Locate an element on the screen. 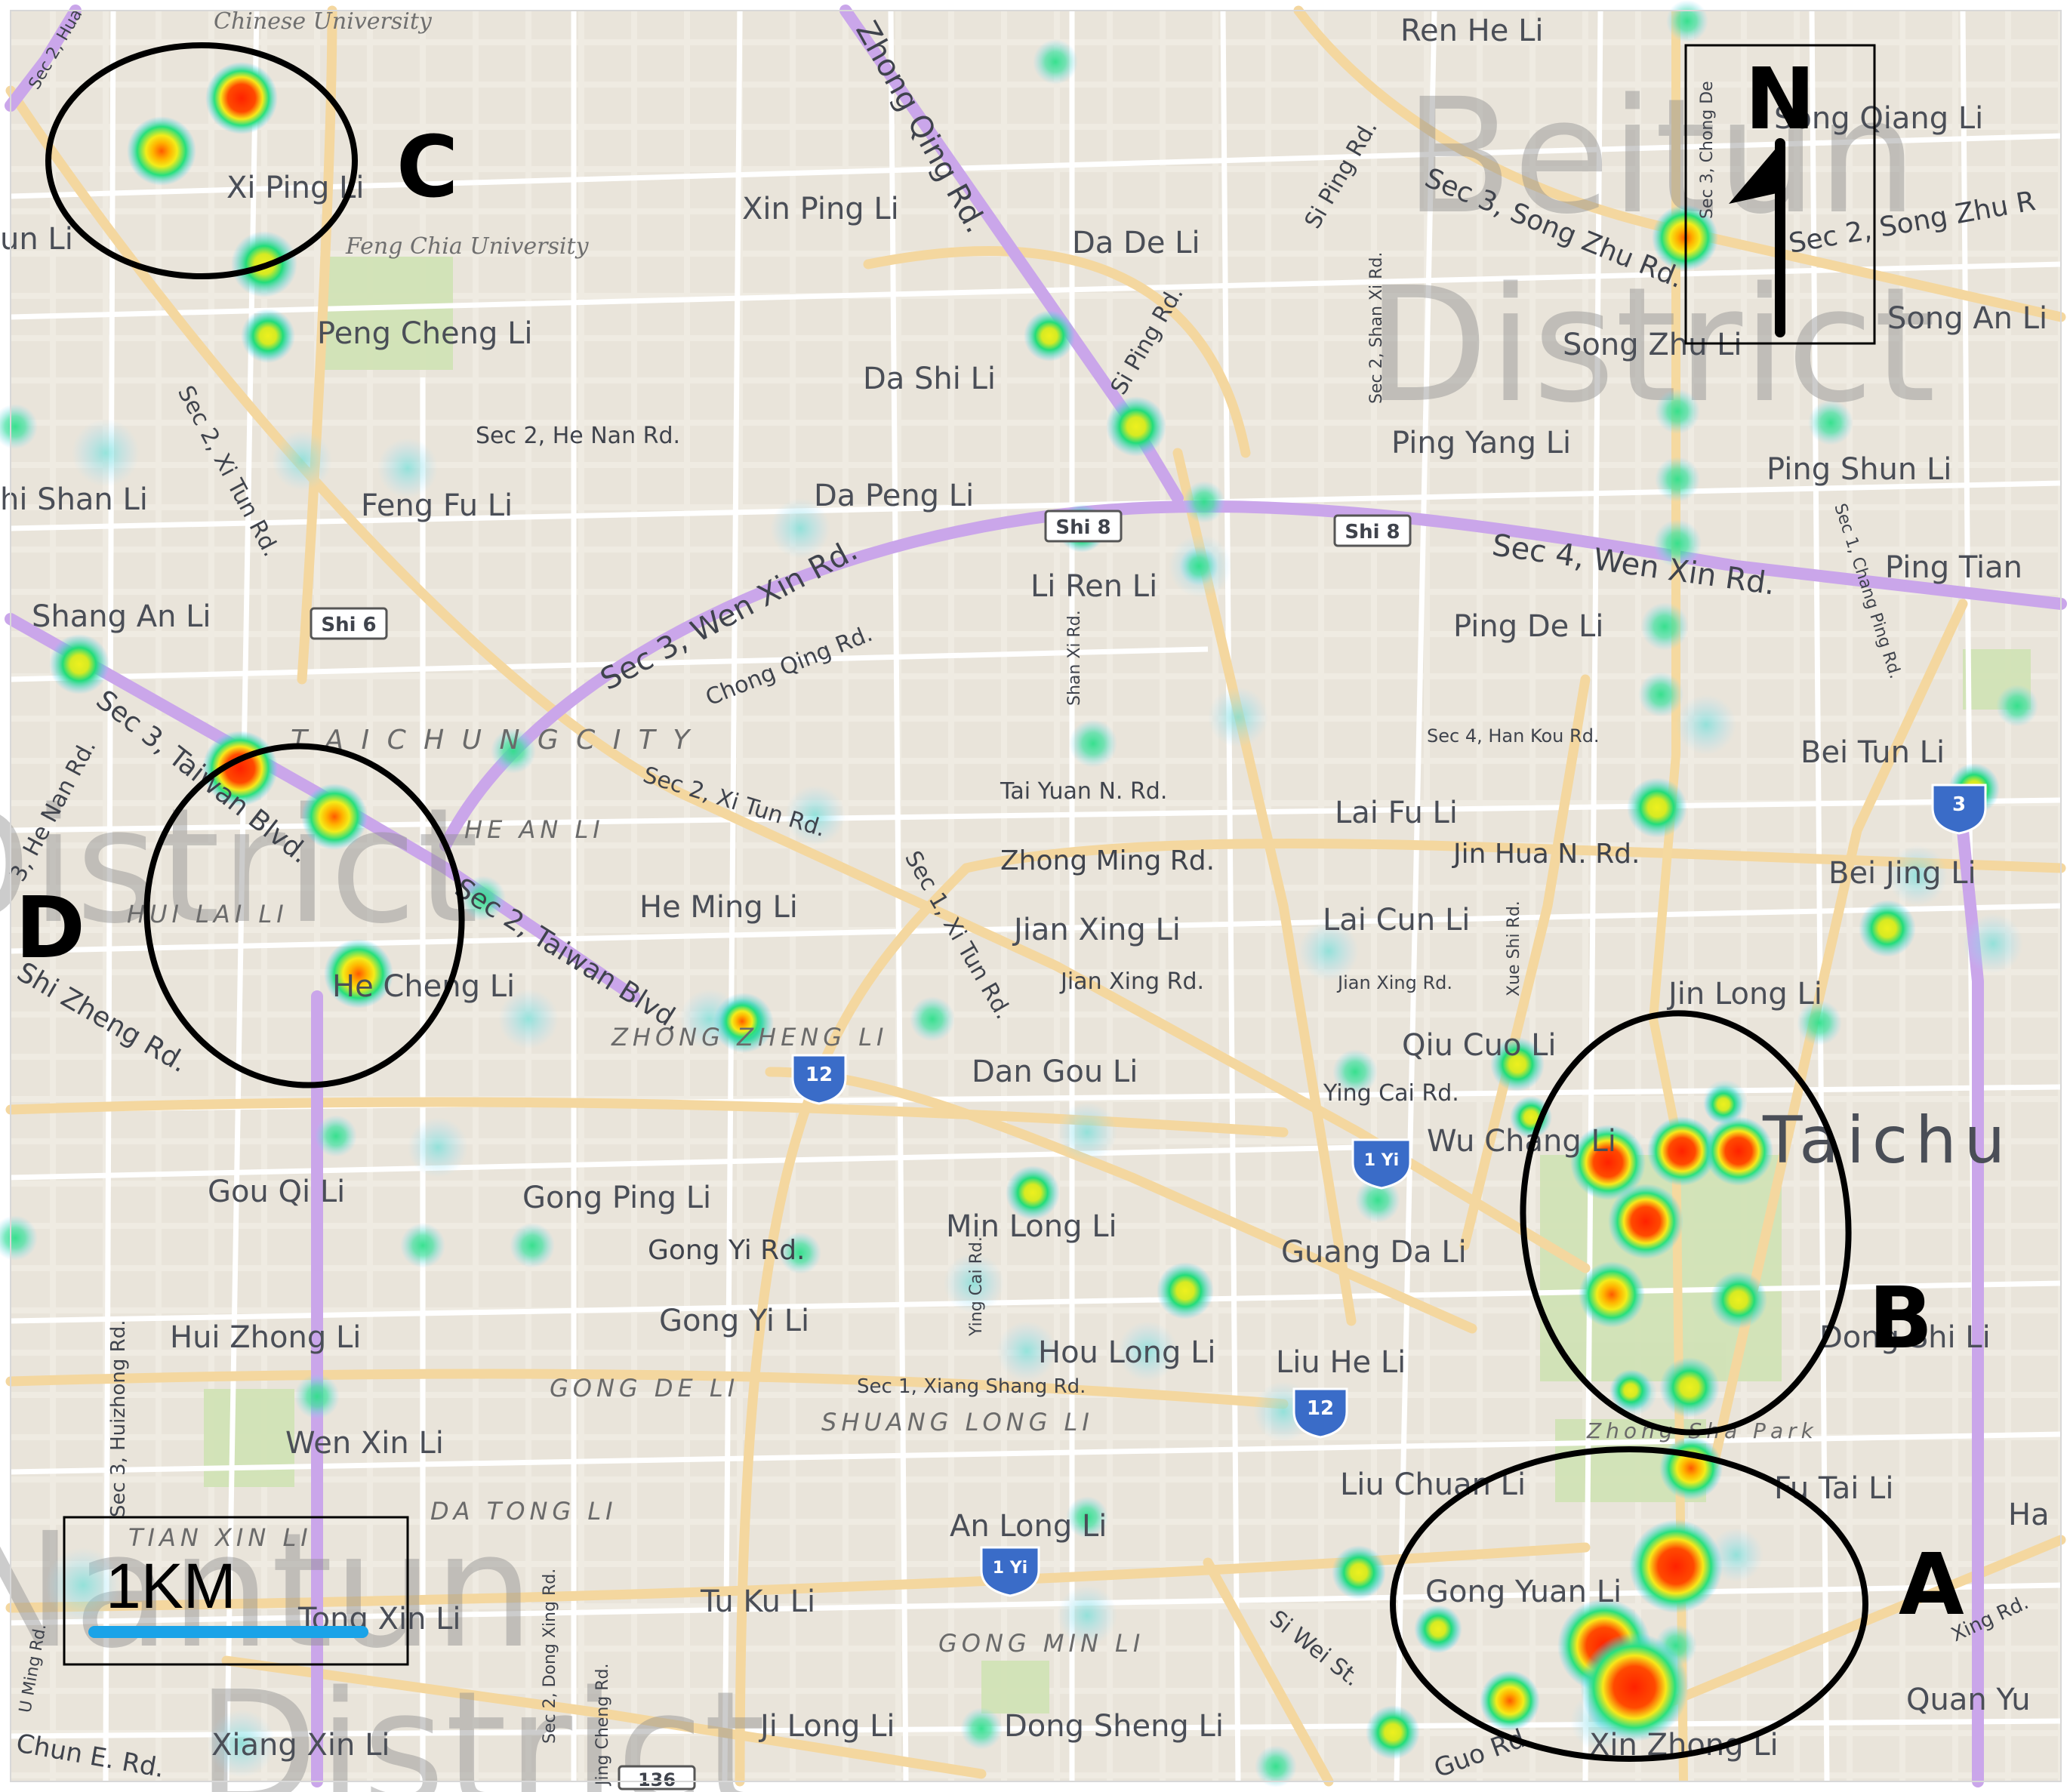  north-arrow: N is located at coordinates (1780, 195).